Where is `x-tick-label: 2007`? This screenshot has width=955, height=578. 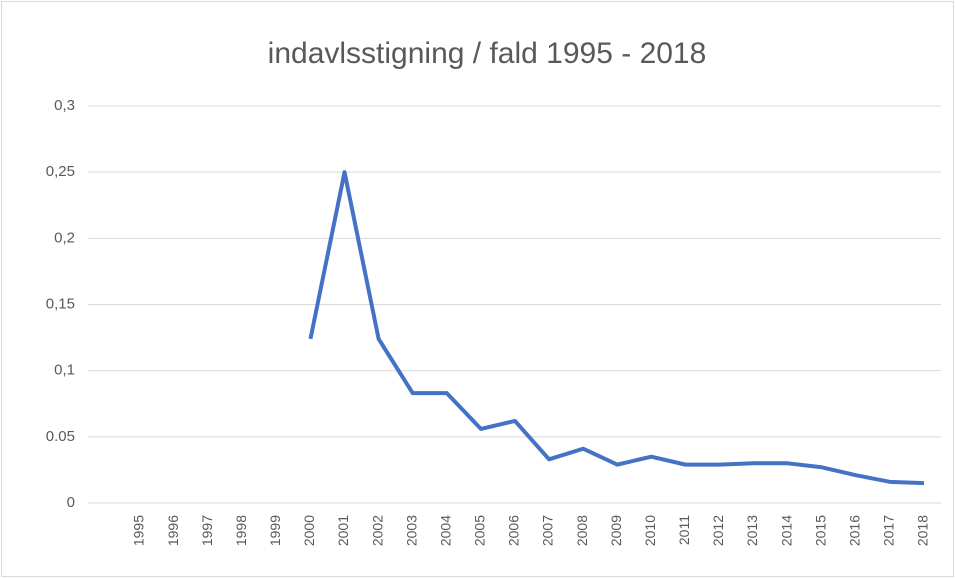 x-tick-label: 2007 is located at coordinates (548, 530).